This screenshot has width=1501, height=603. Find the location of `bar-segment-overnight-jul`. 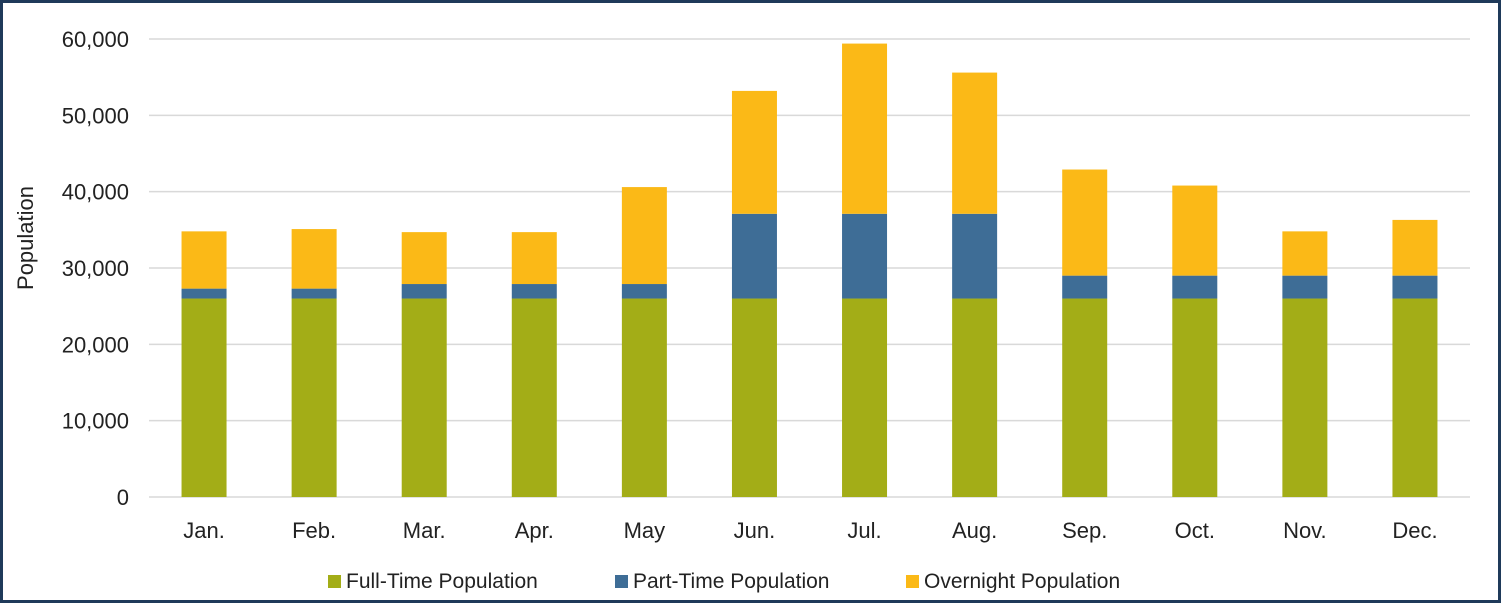

bar-segment-overnight-jul is located at coordinates (865, 128).